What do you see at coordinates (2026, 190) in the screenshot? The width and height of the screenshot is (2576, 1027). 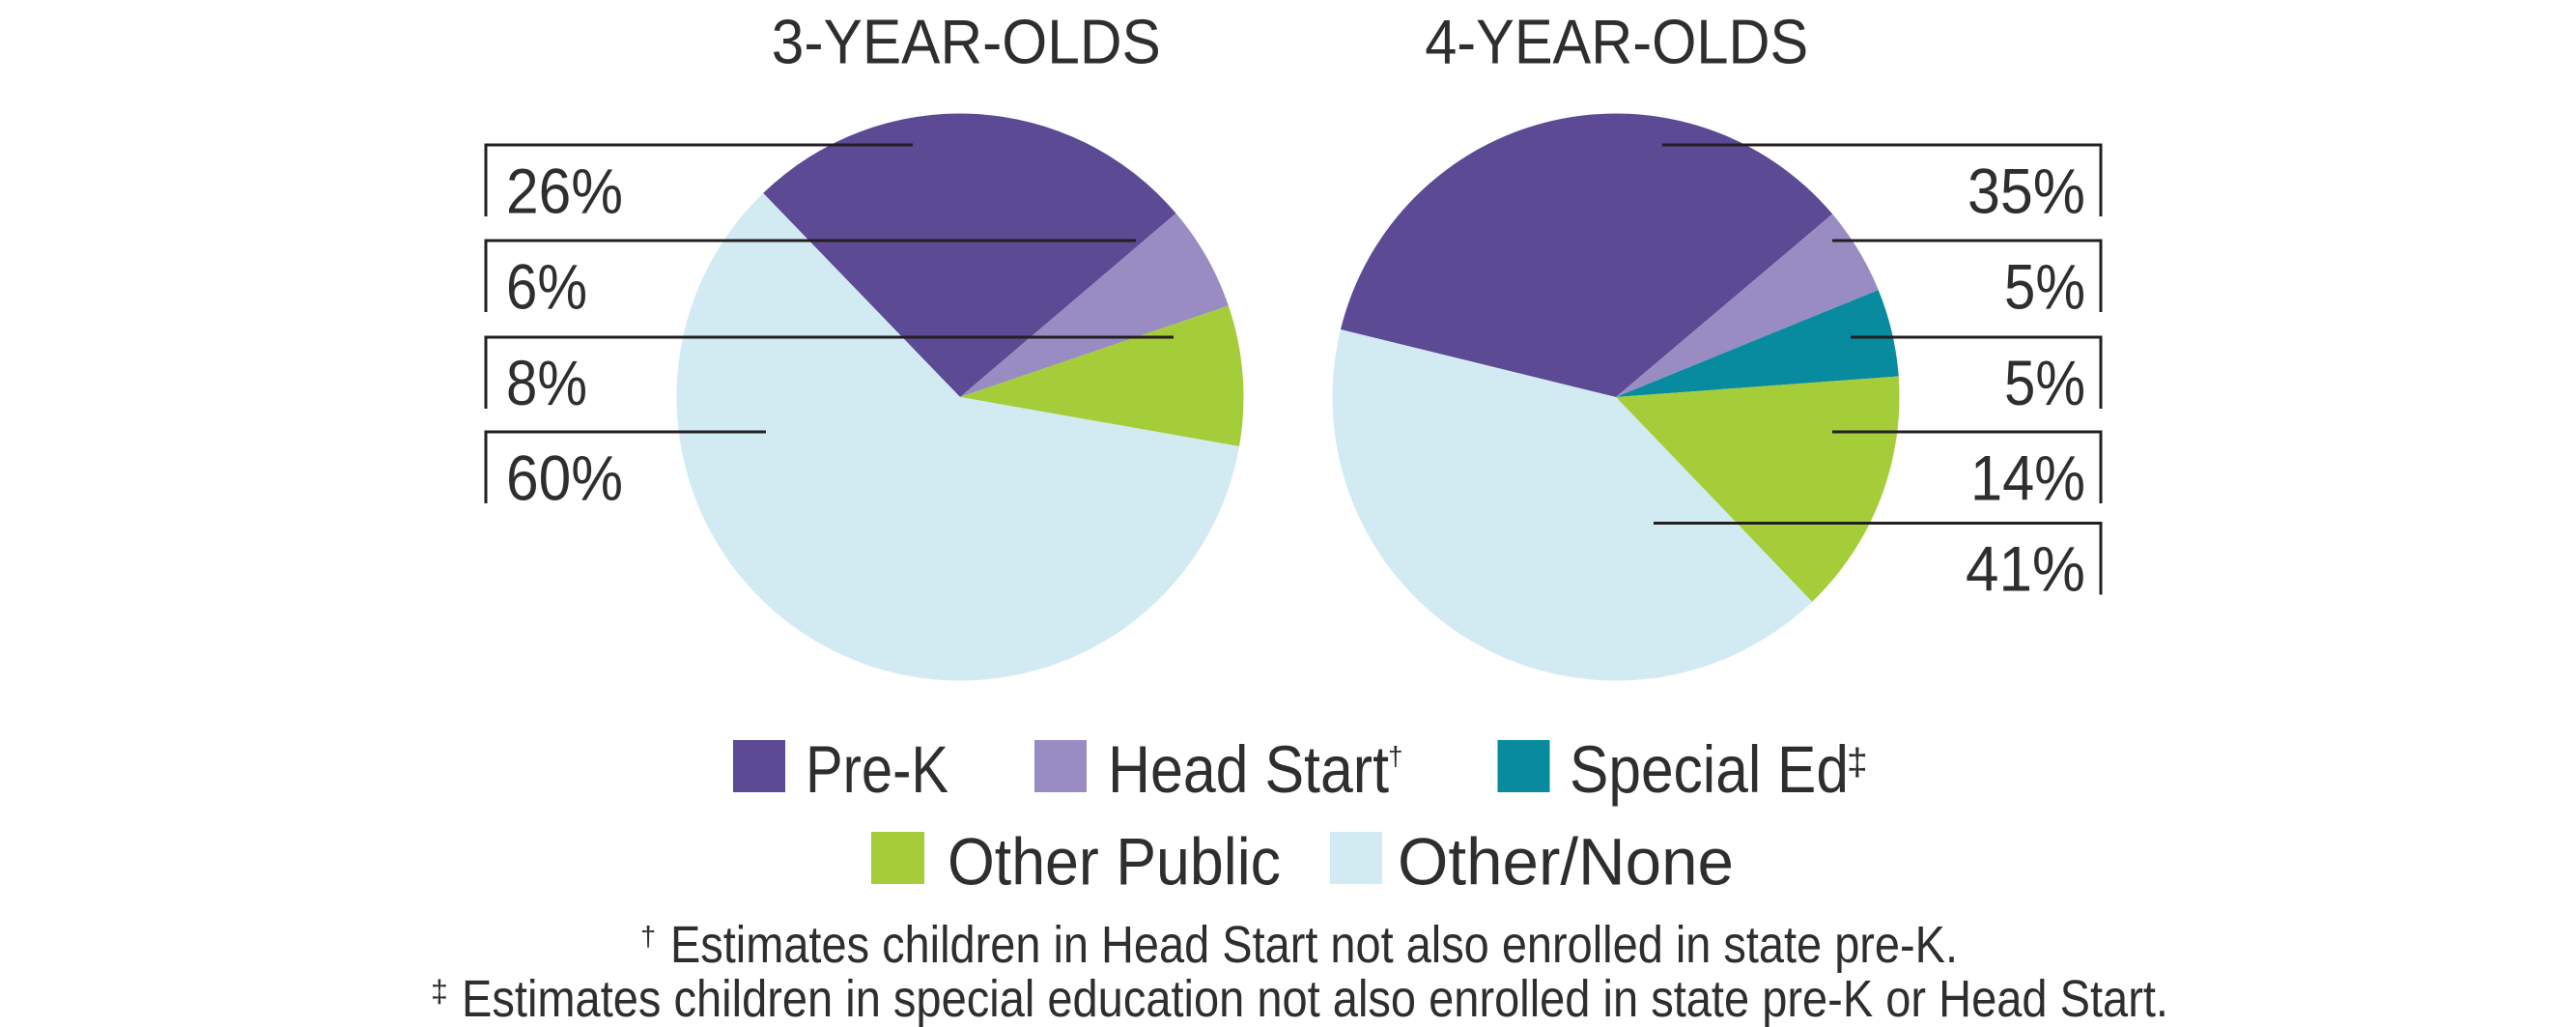 I see `svg-text: 35%` at bounding box center [2026, 190].